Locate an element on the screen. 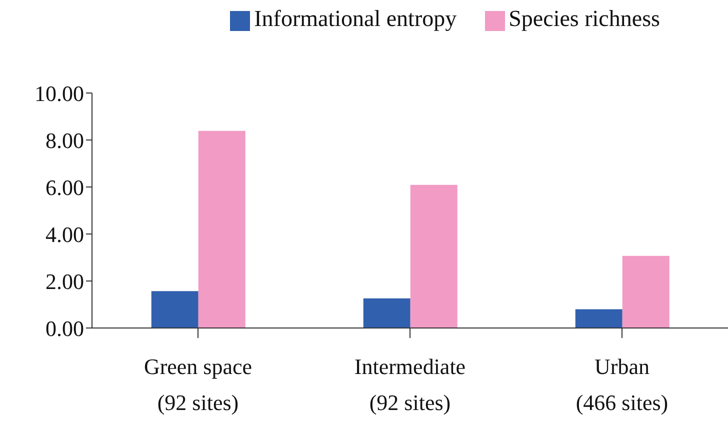 Image resolution: width=728 pixels, height=432 pixels. x-tick-label: Urban (466 sites) is located at coordinates (622, 384).